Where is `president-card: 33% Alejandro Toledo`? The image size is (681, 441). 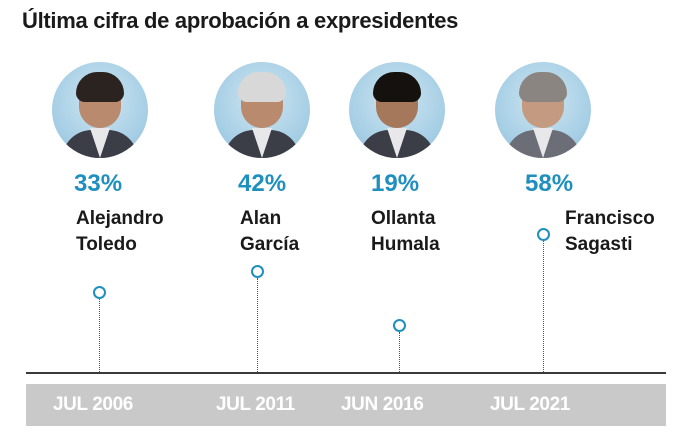 president-card: 33% Alejandro Toledo is located at coordinates (127, 162).